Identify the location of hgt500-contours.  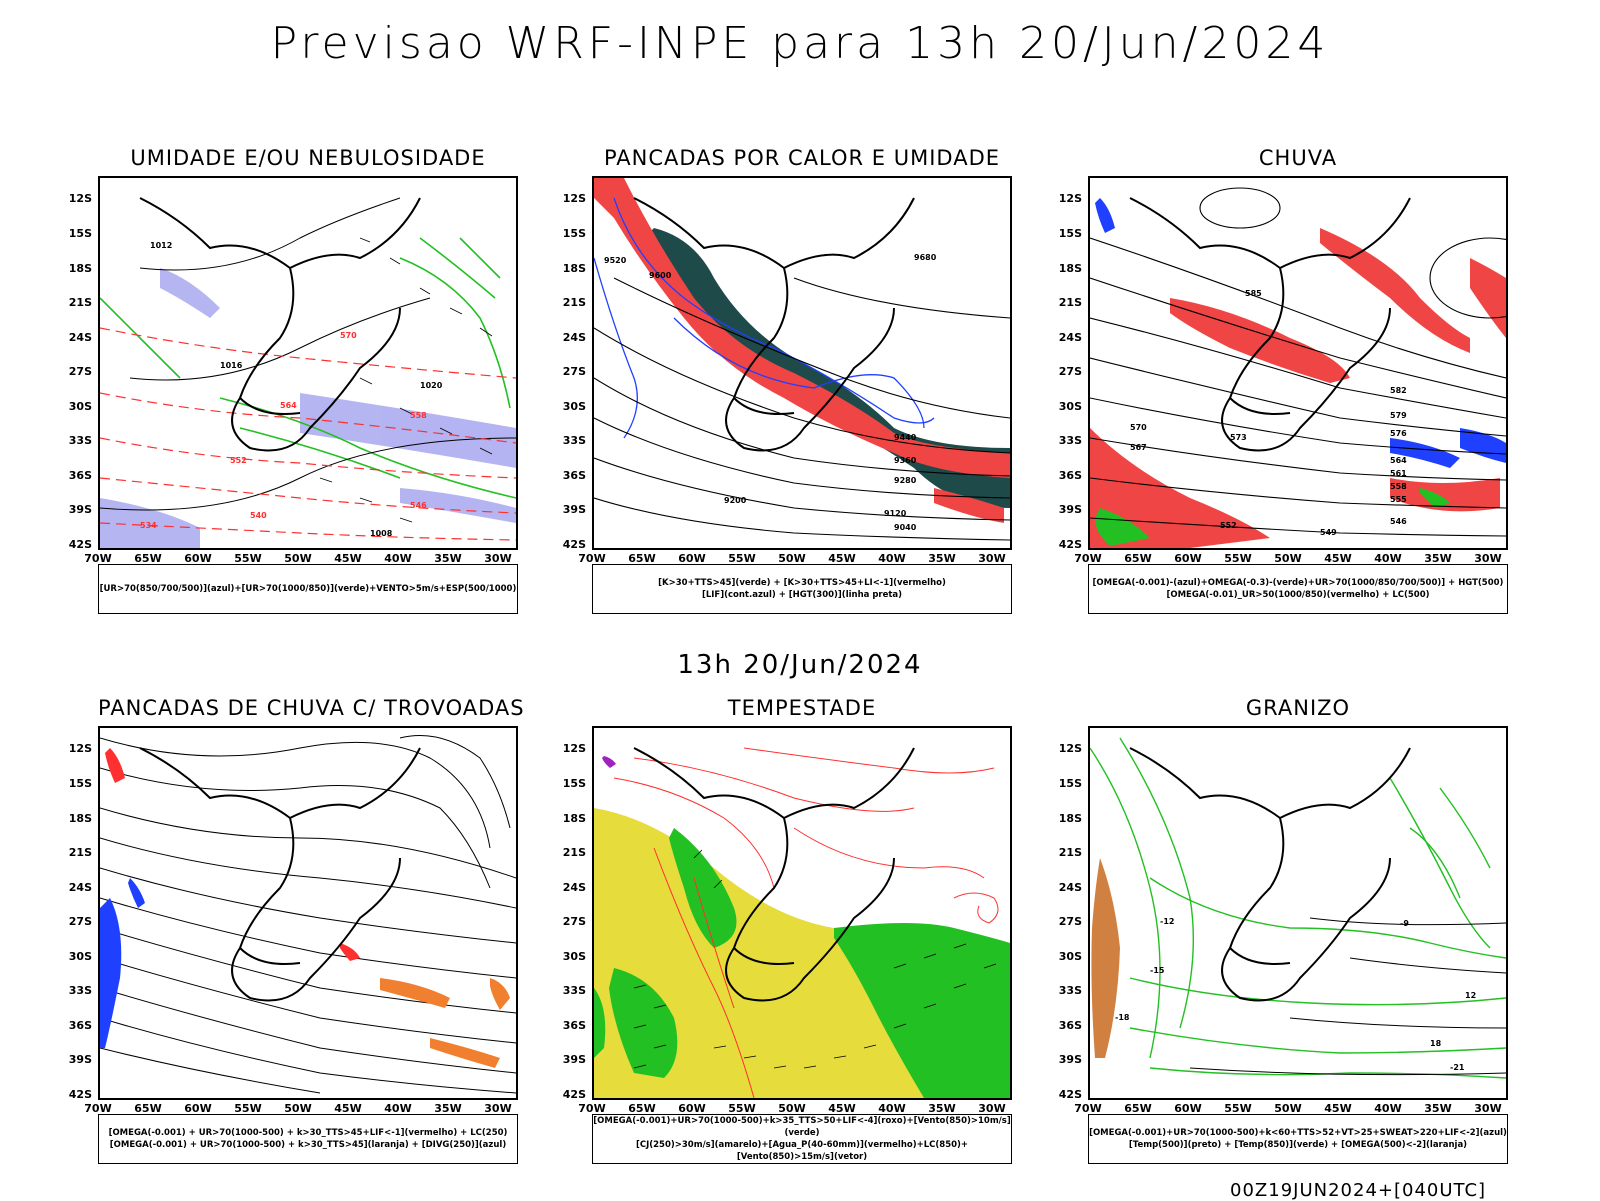
(1298, 362).